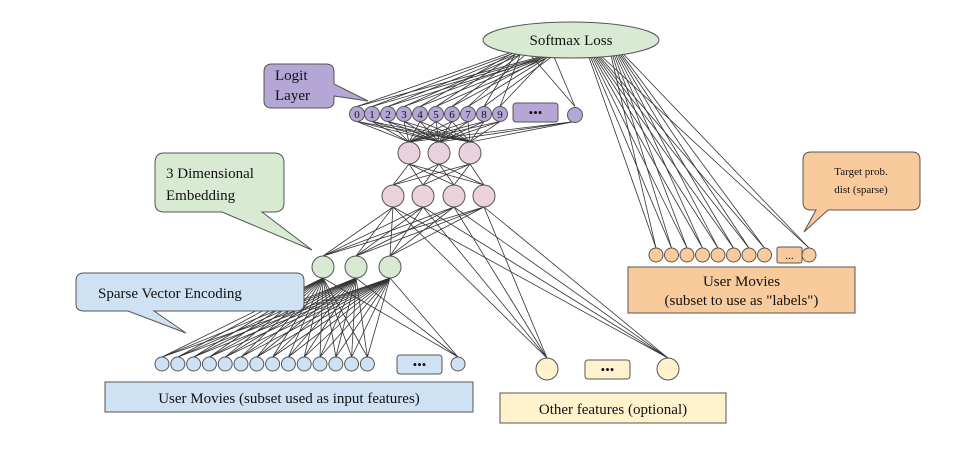  What do you see at coordinates (210, 174) in the screenshot?
I see `embedding-callout-line1: 3 Dimensional` at bounding box center [210, 174].